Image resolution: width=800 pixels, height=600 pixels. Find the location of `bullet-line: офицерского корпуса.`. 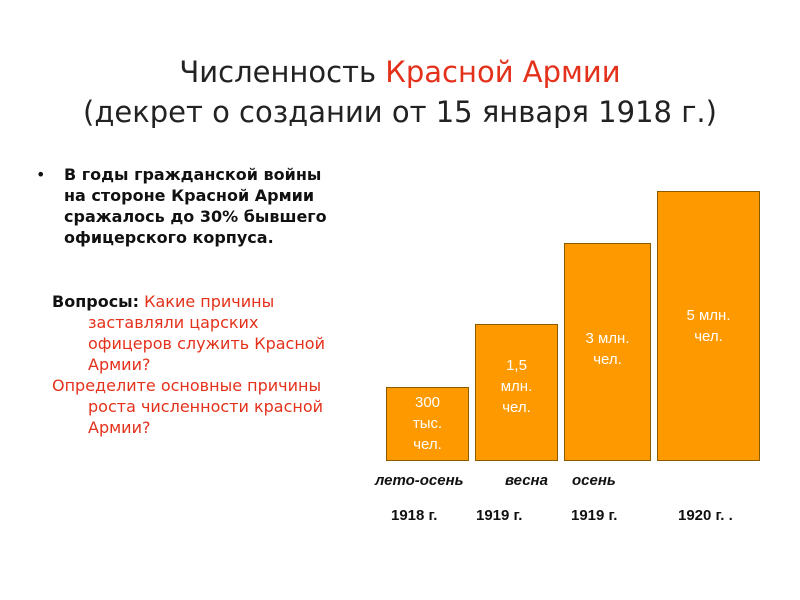

bullet-line: офицерского корпуса. is located at coordinates (169, 237).